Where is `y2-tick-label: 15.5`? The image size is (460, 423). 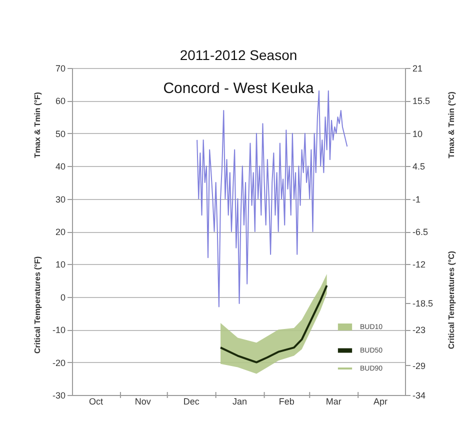 y2-tick-label: 15.5 is located at coordinates (421, 101).